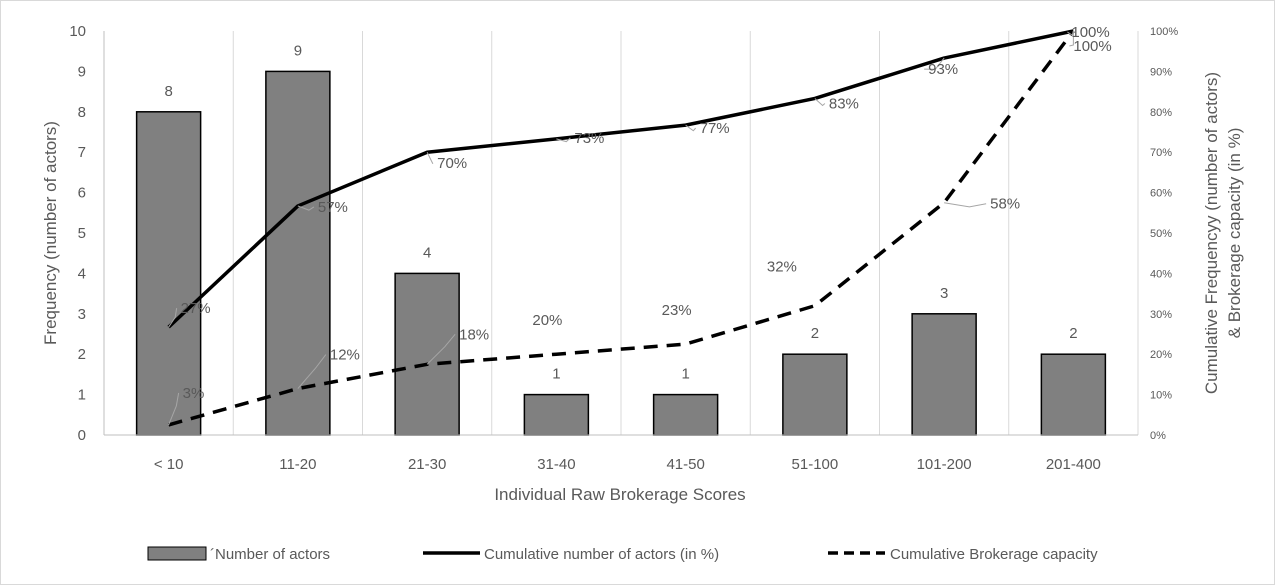  Describe the element at coordinates (194, 393) in the screenshot. I see `line-data-label: 3%` at that location.